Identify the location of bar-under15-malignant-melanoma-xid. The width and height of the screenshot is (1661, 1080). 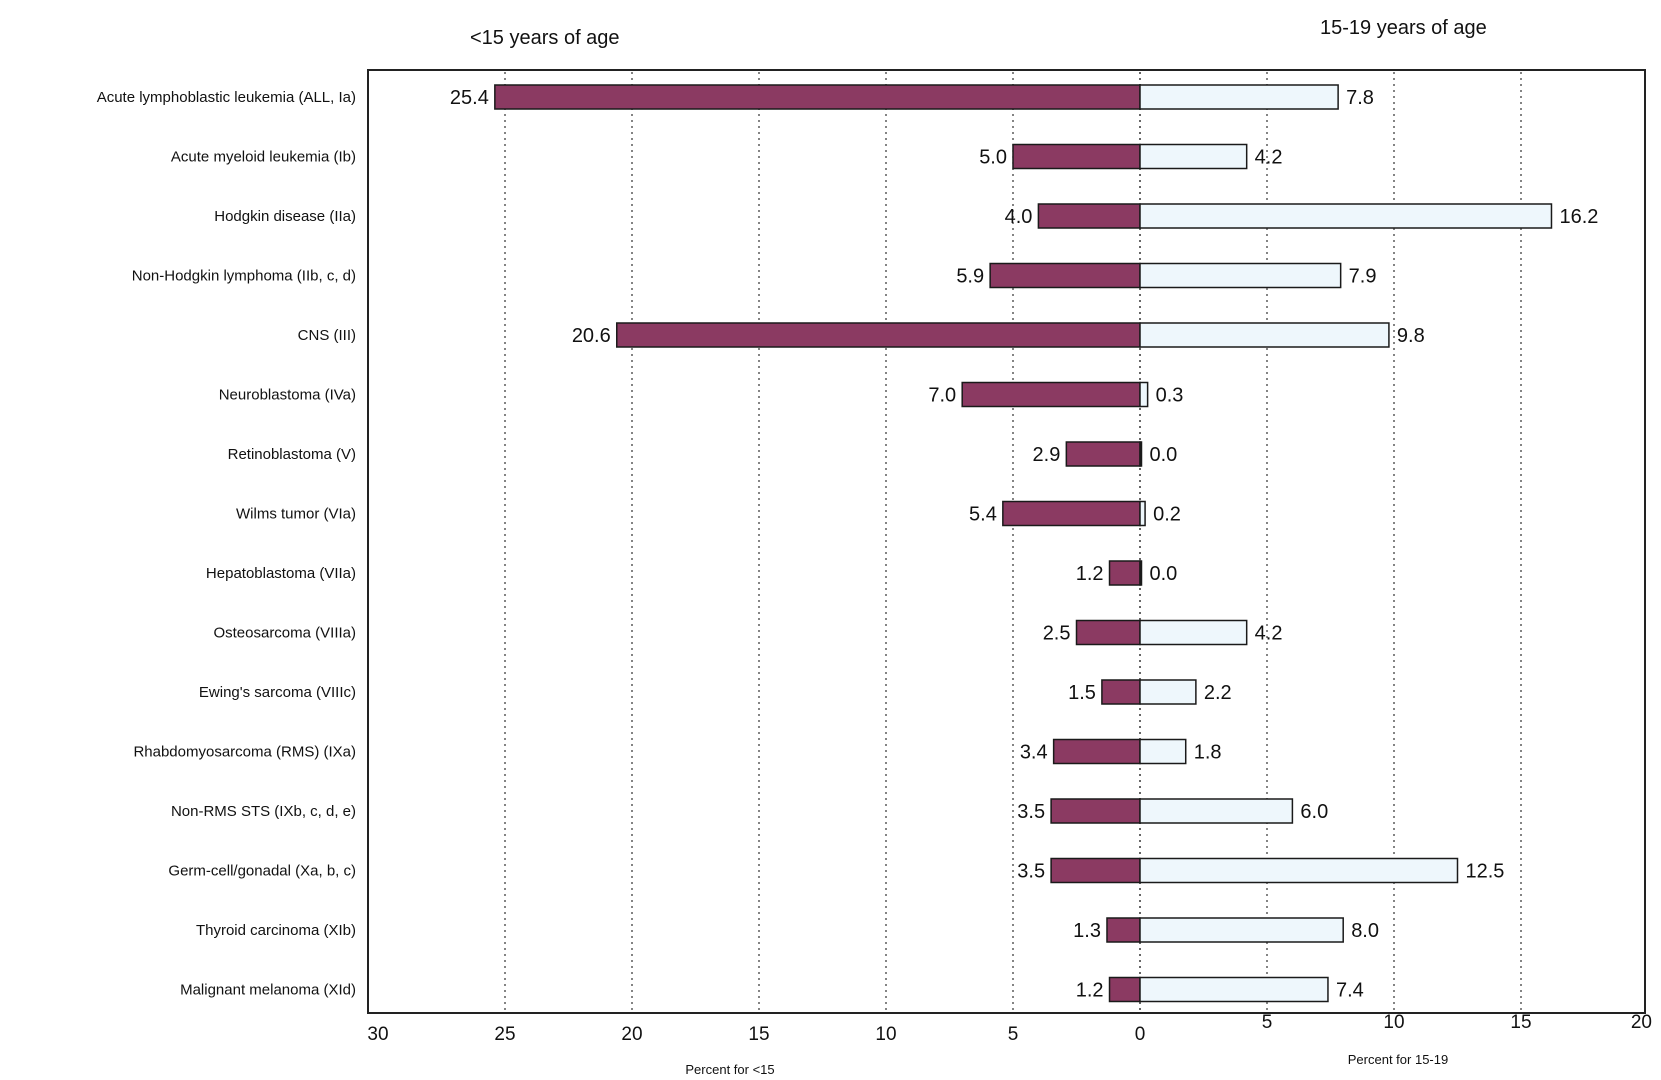
(1124, 989).